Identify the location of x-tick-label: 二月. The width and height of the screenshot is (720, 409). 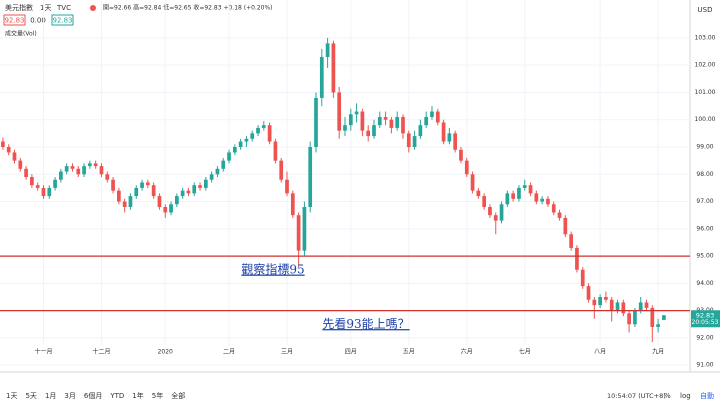
(229, 352).